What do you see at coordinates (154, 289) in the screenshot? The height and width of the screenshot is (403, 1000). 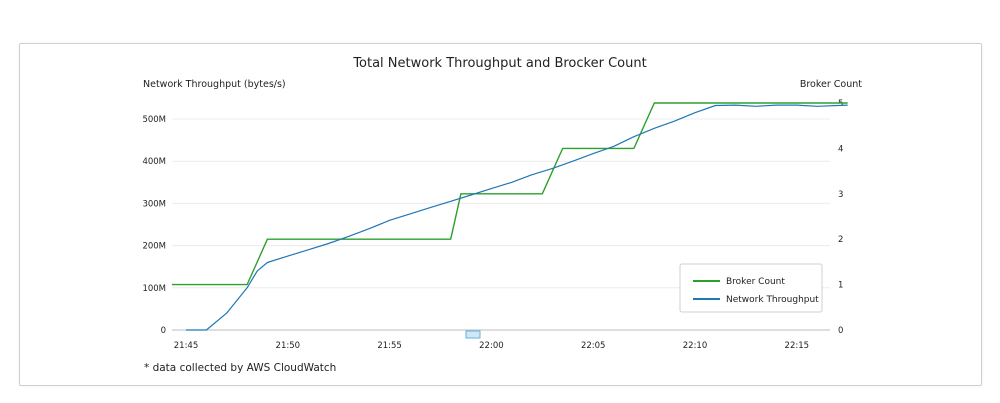 I see `y-left-tick-label: 100M` at bounding box center [154, 289].